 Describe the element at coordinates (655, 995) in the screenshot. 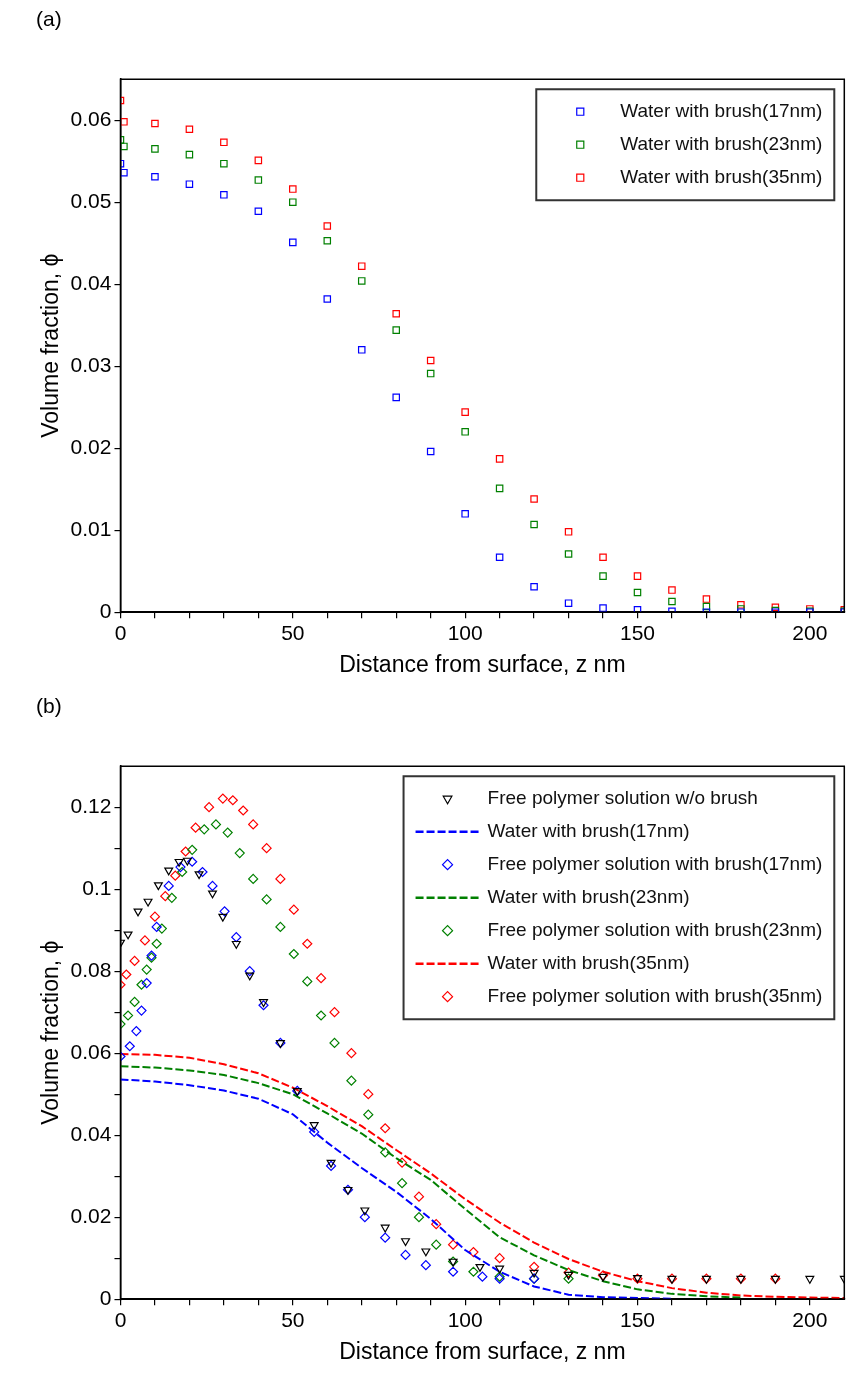

I see `legend-label: Free polymer solution with brush(35nm)` at that location.